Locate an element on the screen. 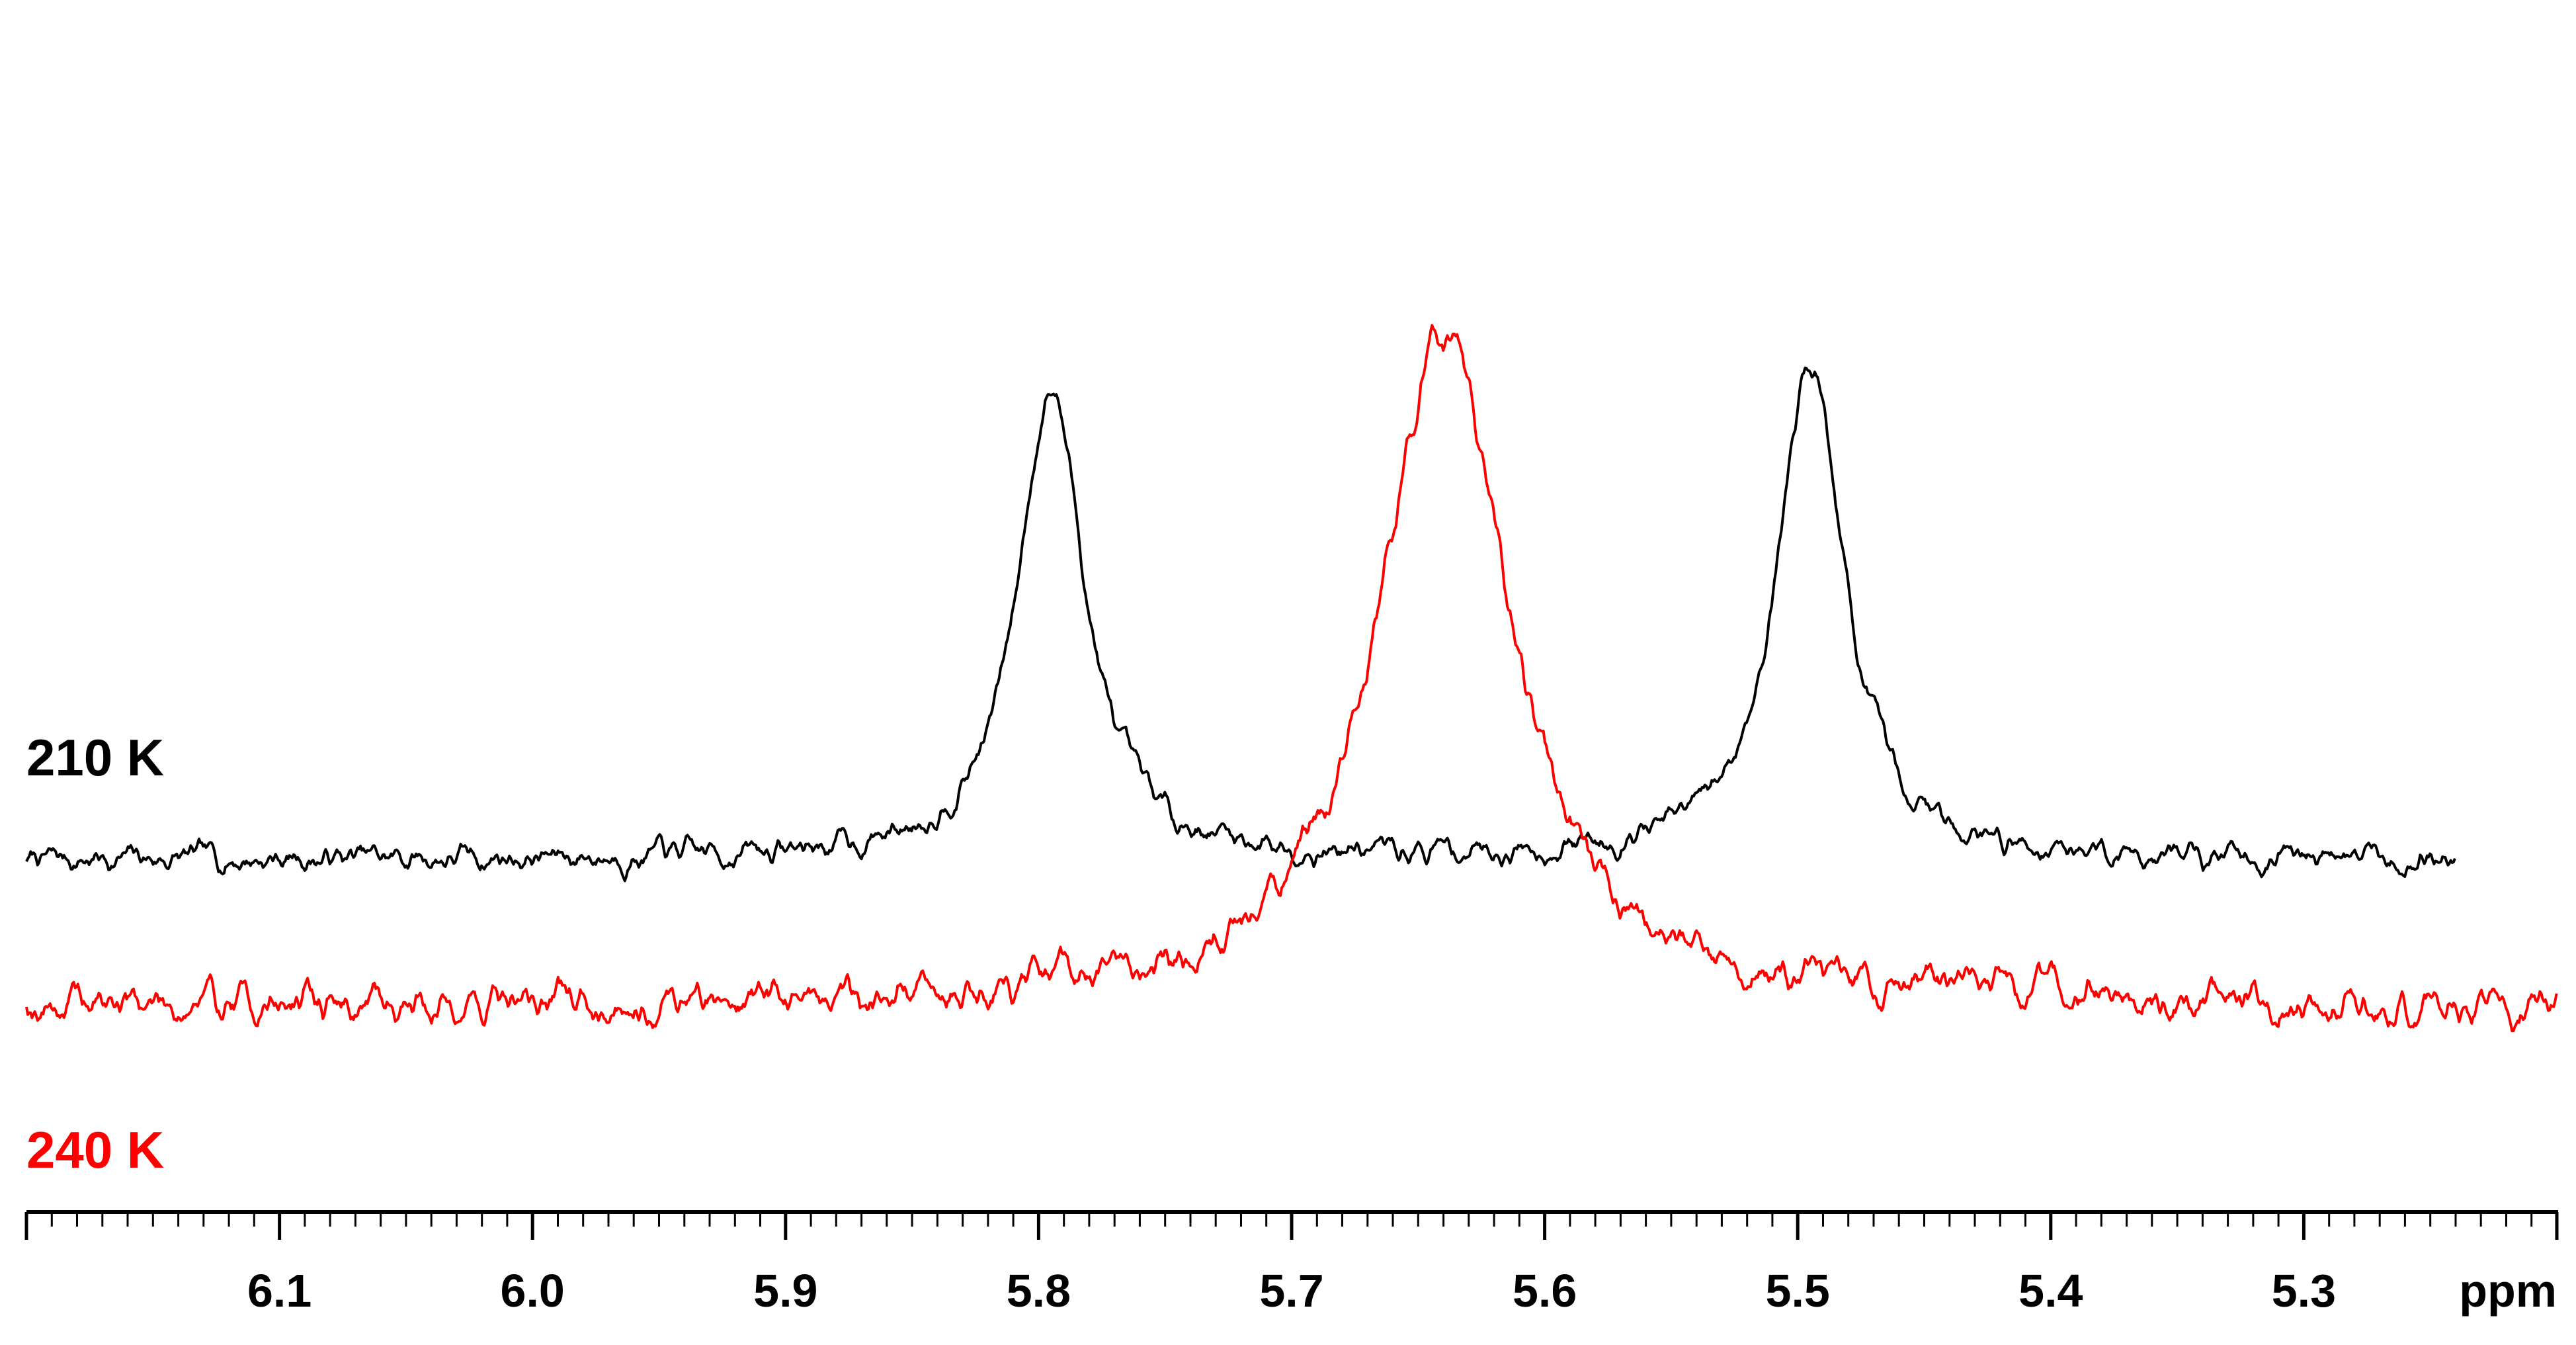  x-axis-tick-label: 5.6 is located at coordinates (1545, 1291).